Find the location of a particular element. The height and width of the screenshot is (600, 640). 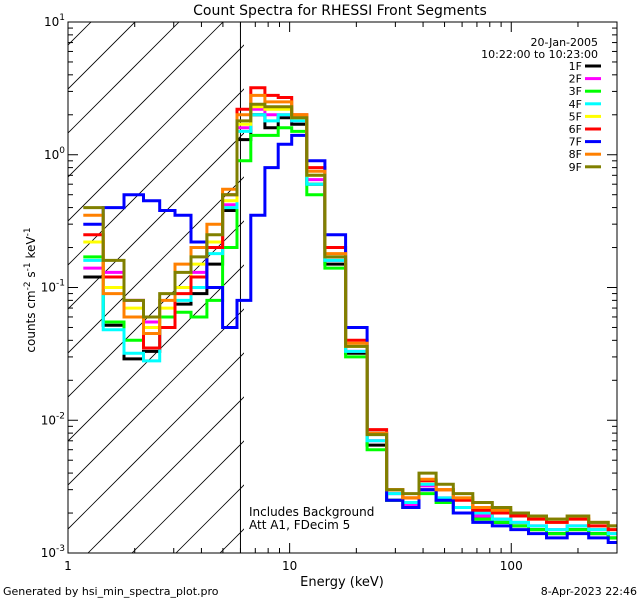

annotation-background: Includes Background is located at coordinates (311, 512).